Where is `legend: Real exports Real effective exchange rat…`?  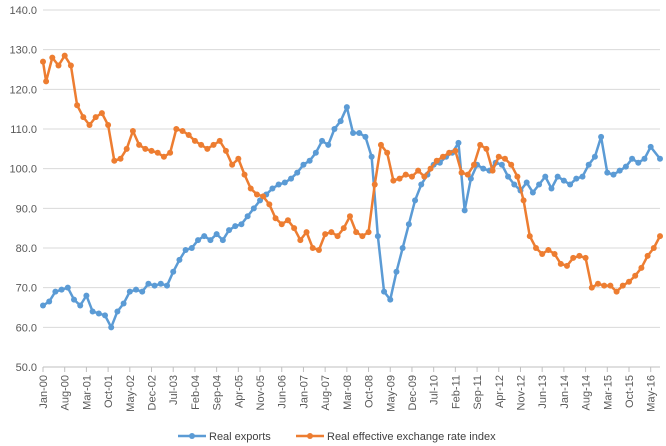 legend: Real exports Real effective exchange rat… is located at coordinates (337, 437).